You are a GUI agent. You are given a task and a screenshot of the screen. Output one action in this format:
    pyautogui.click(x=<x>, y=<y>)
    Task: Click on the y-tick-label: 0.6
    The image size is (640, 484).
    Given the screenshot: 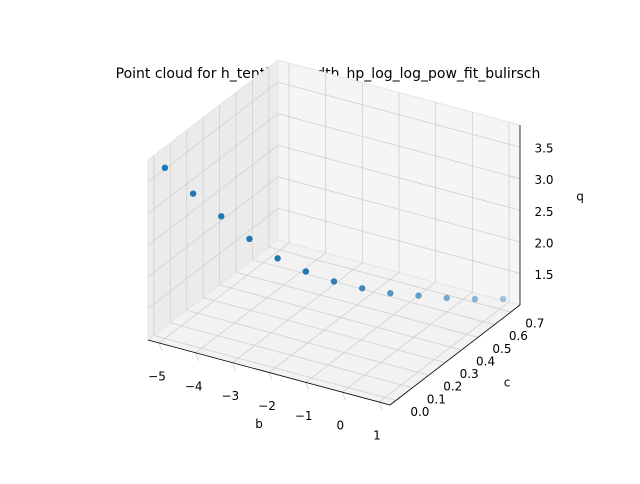 What is the action you would take?
    pyautogui.click(x=518, y=336)
    